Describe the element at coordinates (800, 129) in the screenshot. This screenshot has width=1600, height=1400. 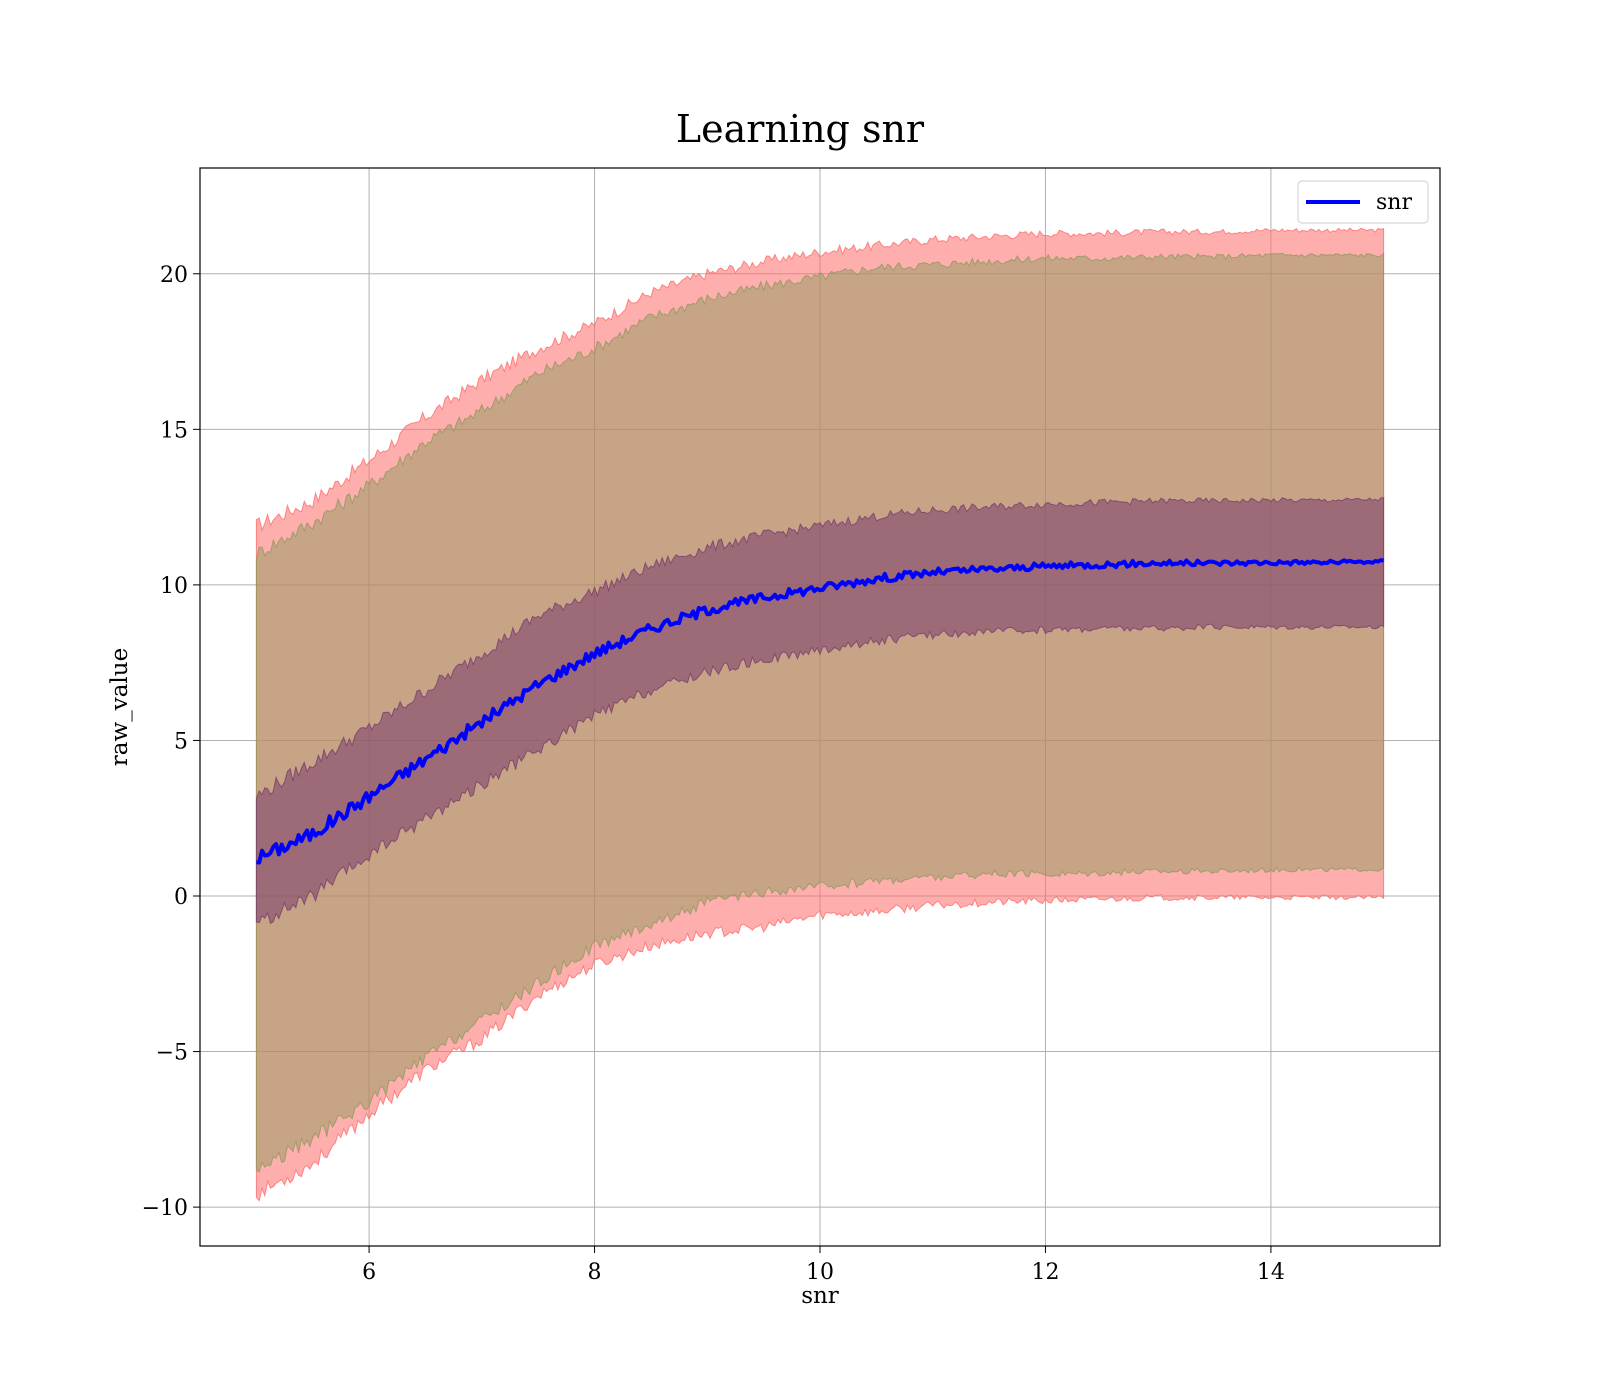
I see `chart-title: Learning snr` at that location.